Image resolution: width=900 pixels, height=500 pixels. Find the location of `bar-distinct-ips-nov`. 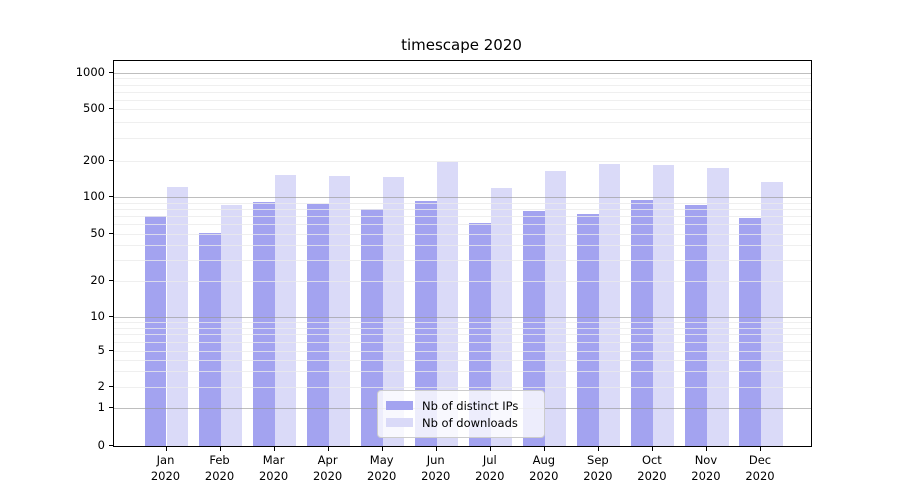

bar-distinct-ips-nov is located at coordinates (696, 325).